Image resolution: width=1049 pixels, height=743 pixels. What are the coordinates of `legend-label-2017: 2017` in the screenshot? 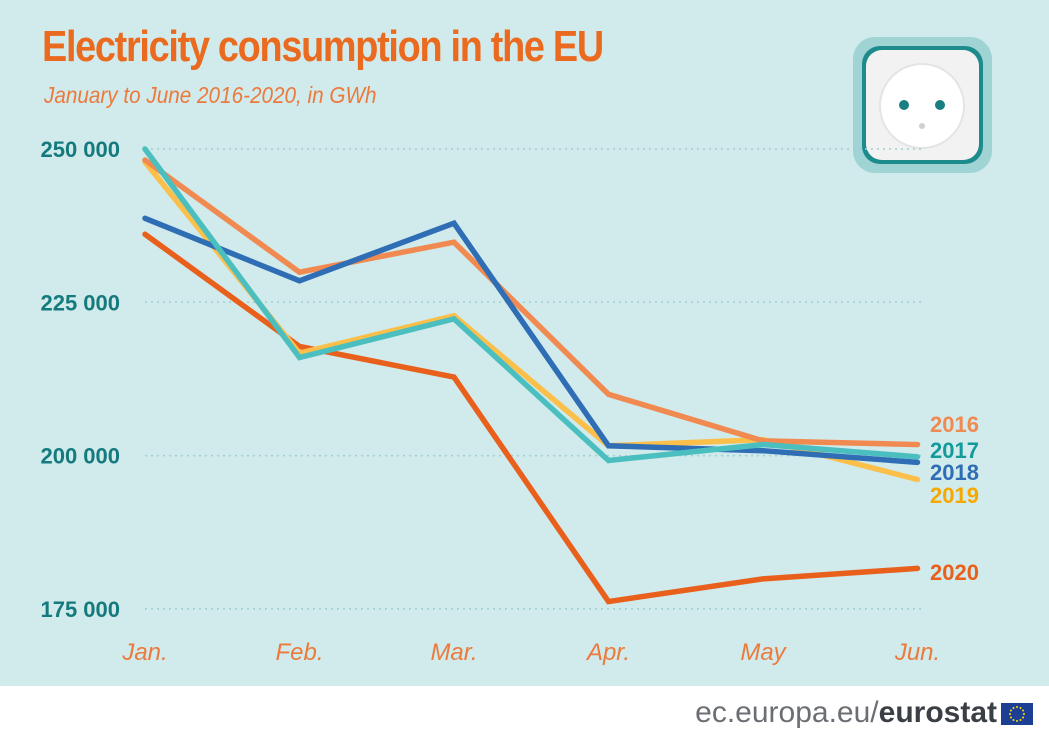 It's located at (954, 450).